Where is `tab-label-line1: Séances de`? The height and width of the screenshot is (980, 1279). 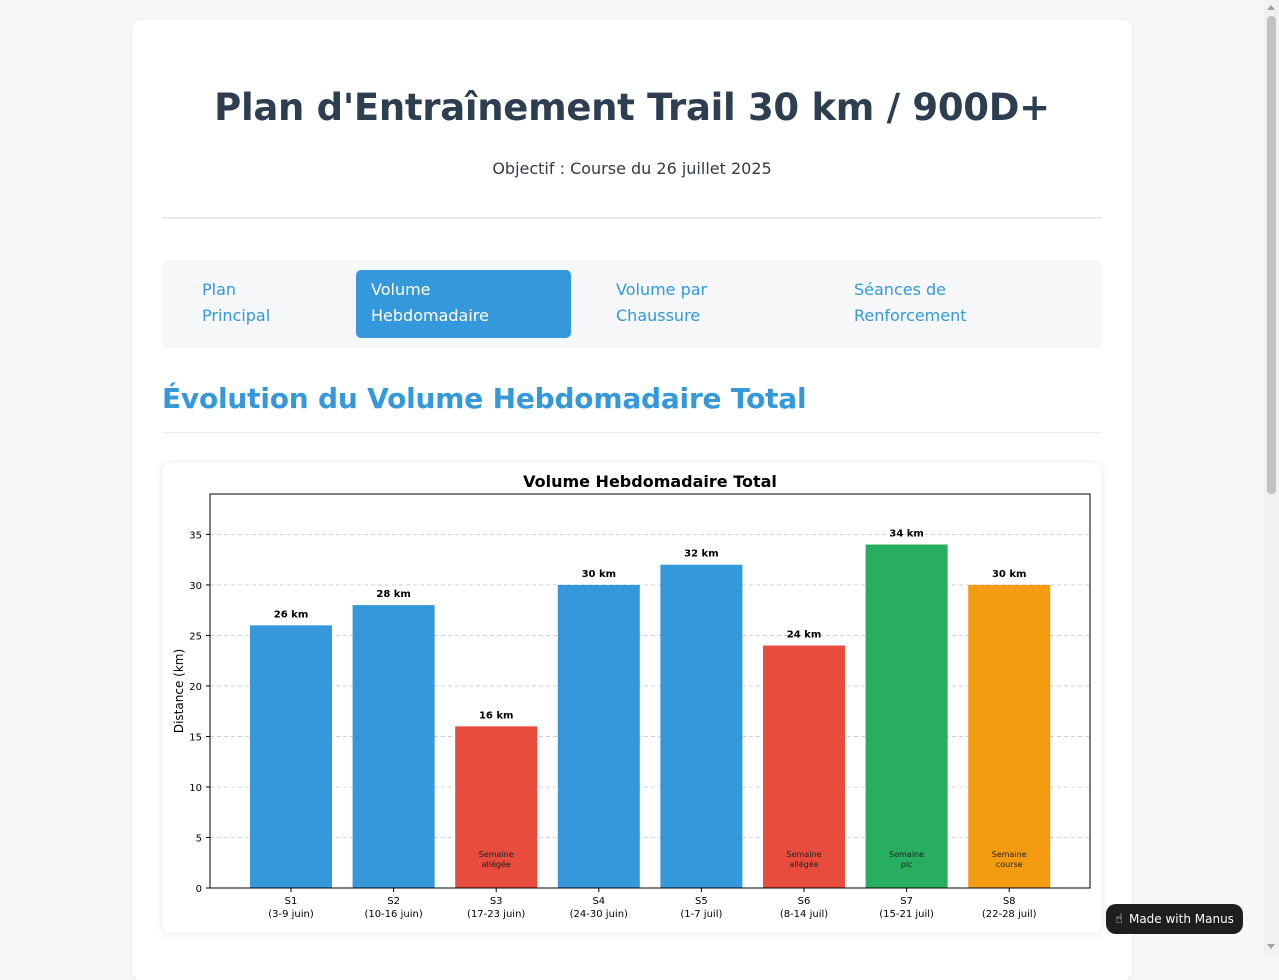
tab-label-line1: Séances de is located at coordinates (900, 289).